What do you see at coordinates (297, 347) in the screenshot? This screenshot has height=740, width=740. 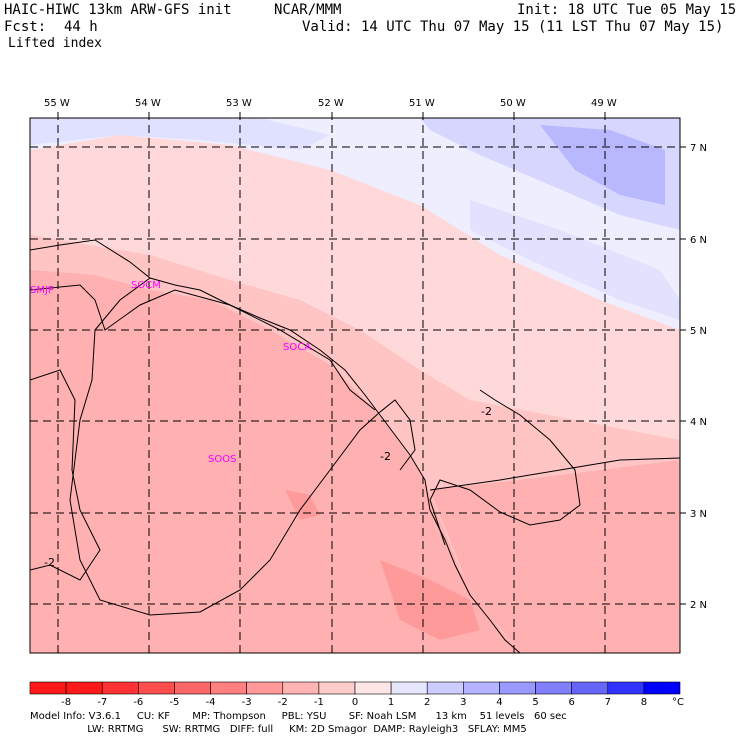 I see `station-label: SOCA` at bounding box center [297, 347].